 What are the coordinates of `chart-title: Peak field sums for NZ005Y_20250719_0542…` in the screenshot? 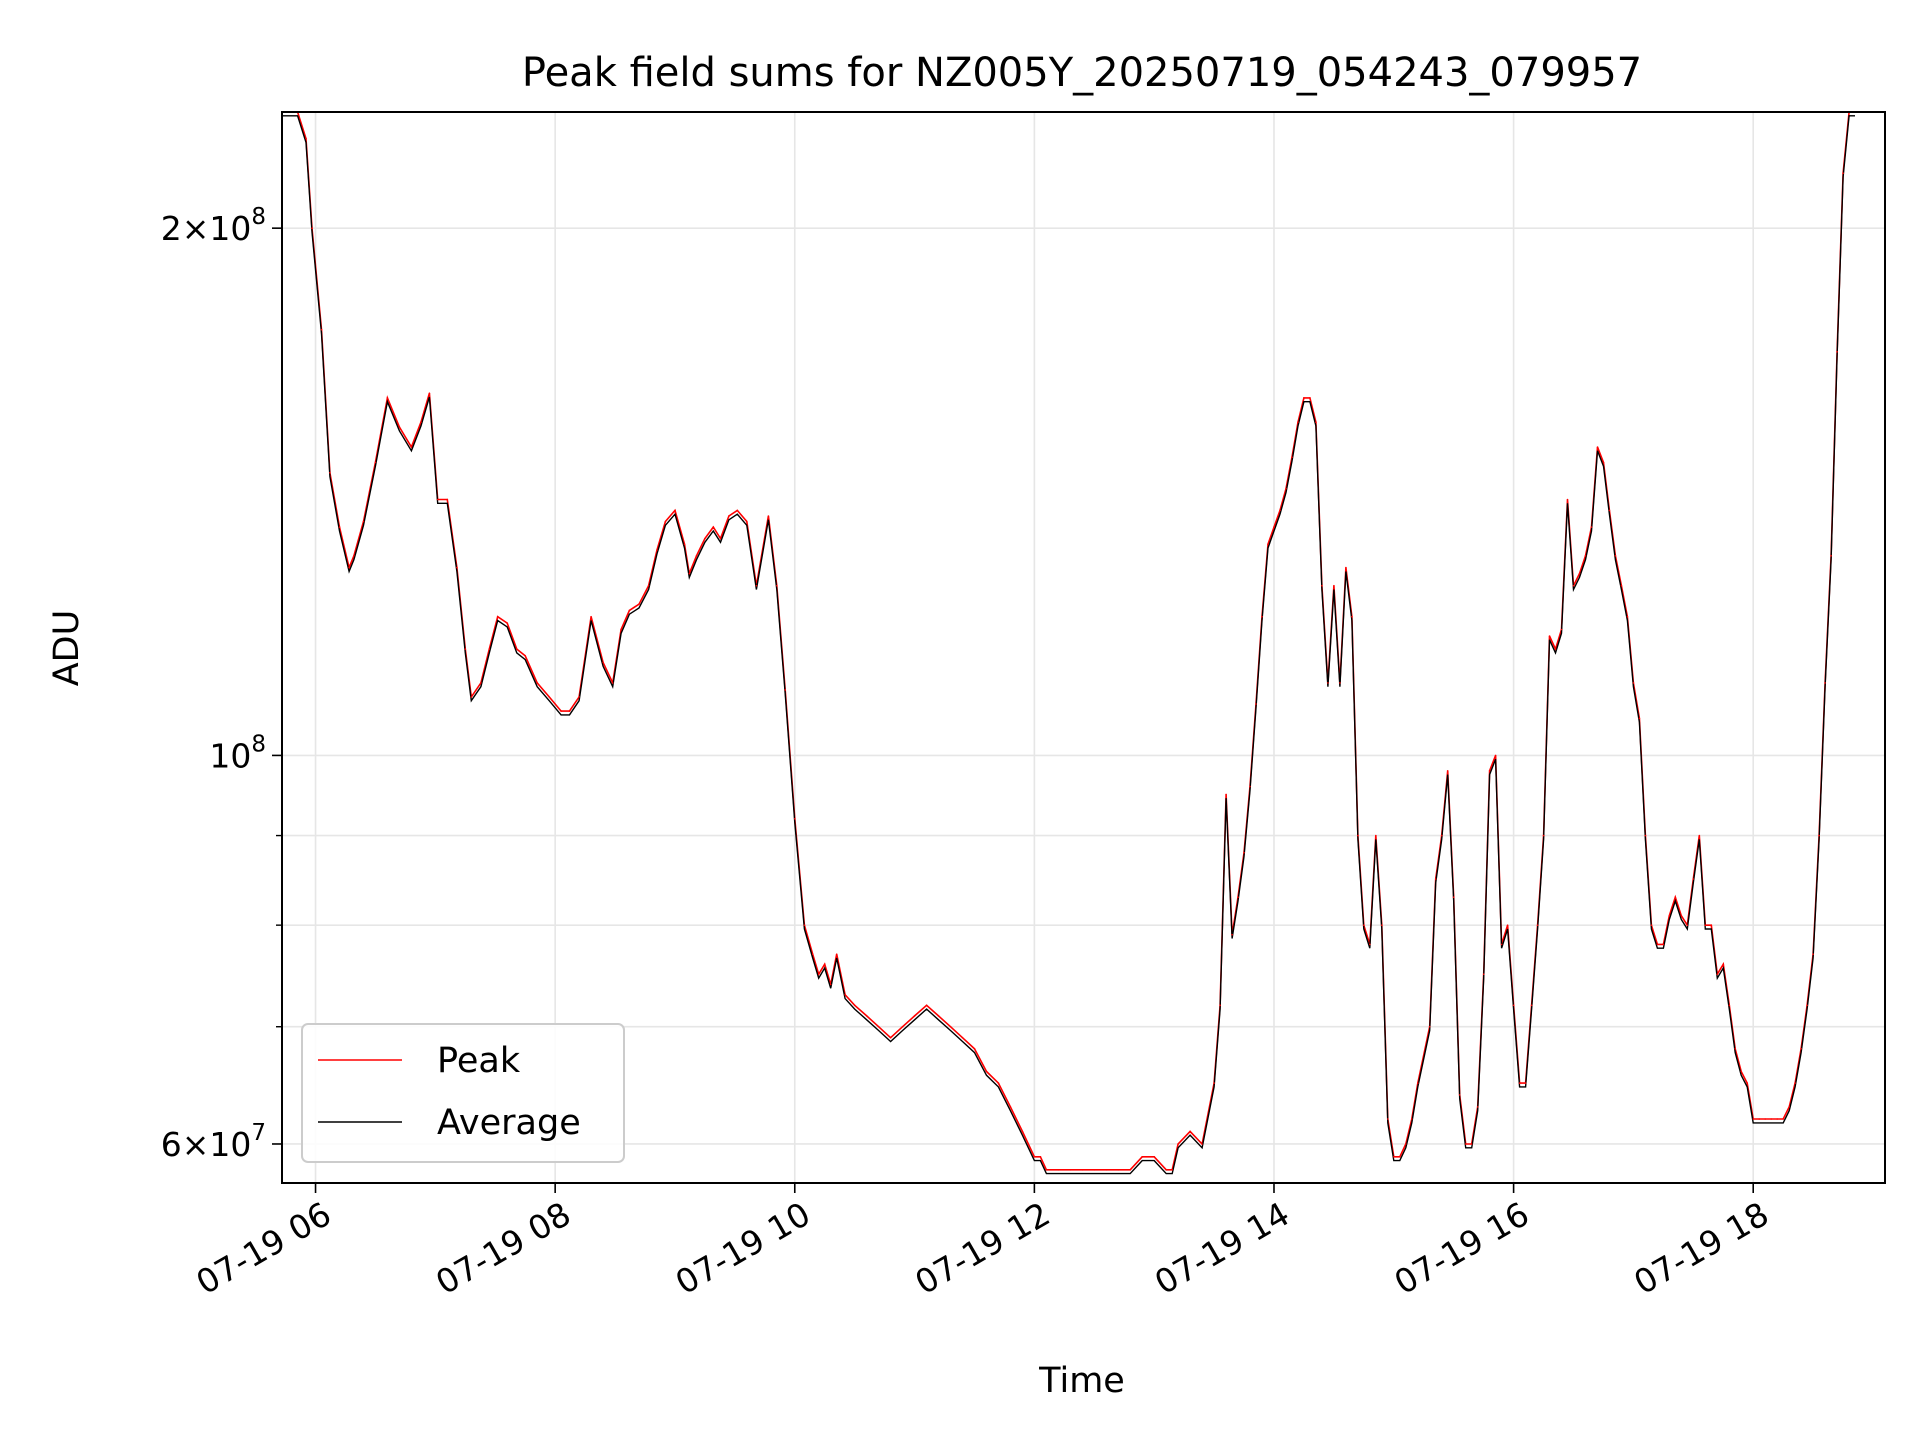 It's located at (1082, 73).